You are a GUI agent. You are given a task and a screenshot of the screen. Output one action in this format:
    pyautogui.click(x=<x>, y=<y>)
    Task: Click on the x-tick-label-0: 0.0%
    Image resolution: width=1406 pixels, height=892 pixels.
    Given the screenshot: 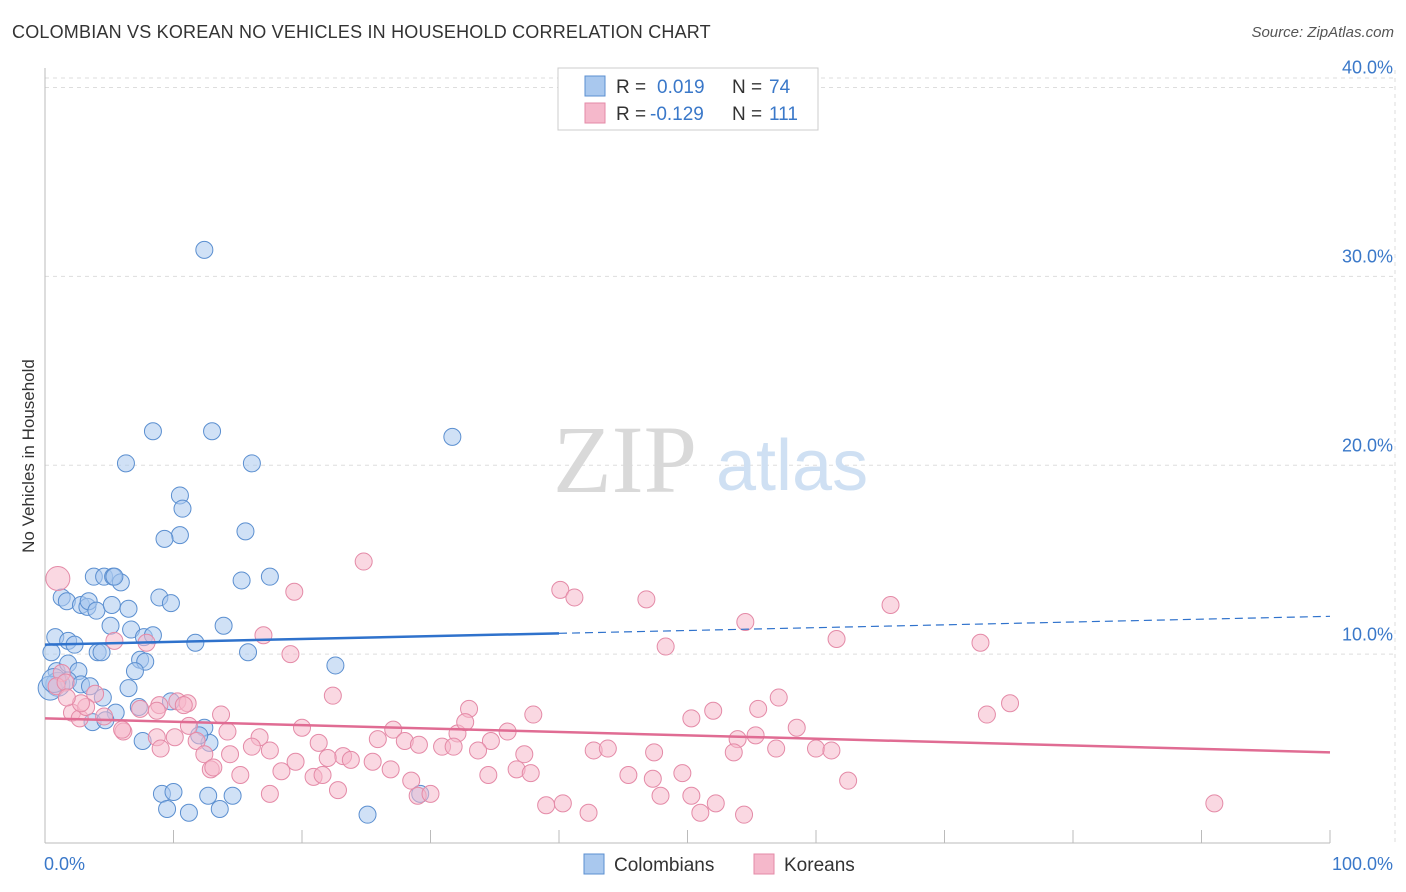 What is the action you would take?
    pyautogui.click(x=64, y=864)
    